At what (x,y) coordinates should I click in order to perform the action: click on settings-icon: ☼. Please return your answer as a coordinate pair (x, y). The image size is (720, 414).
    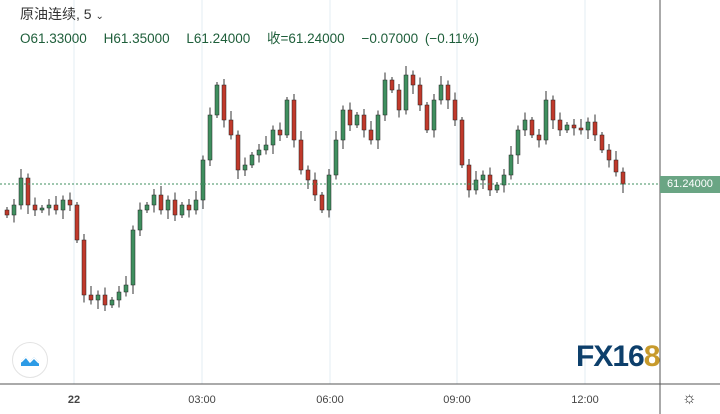
    Looking at the image, I should click on (689, 398).